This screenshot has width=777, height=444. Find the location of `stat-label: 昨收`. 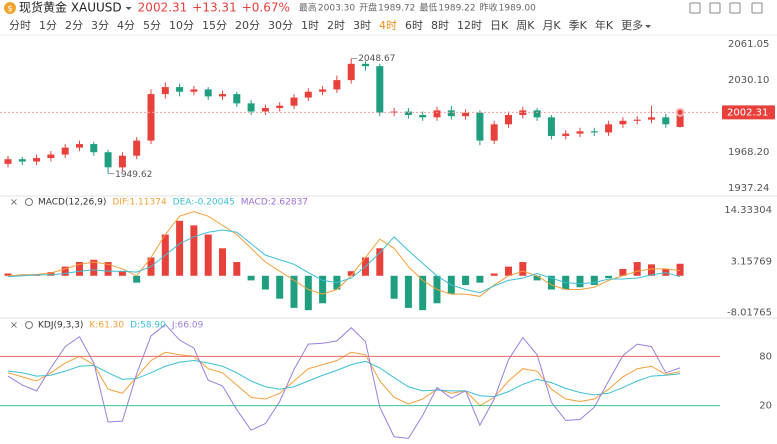

stat-label: 昨收 is located at coordinates (489, 8).